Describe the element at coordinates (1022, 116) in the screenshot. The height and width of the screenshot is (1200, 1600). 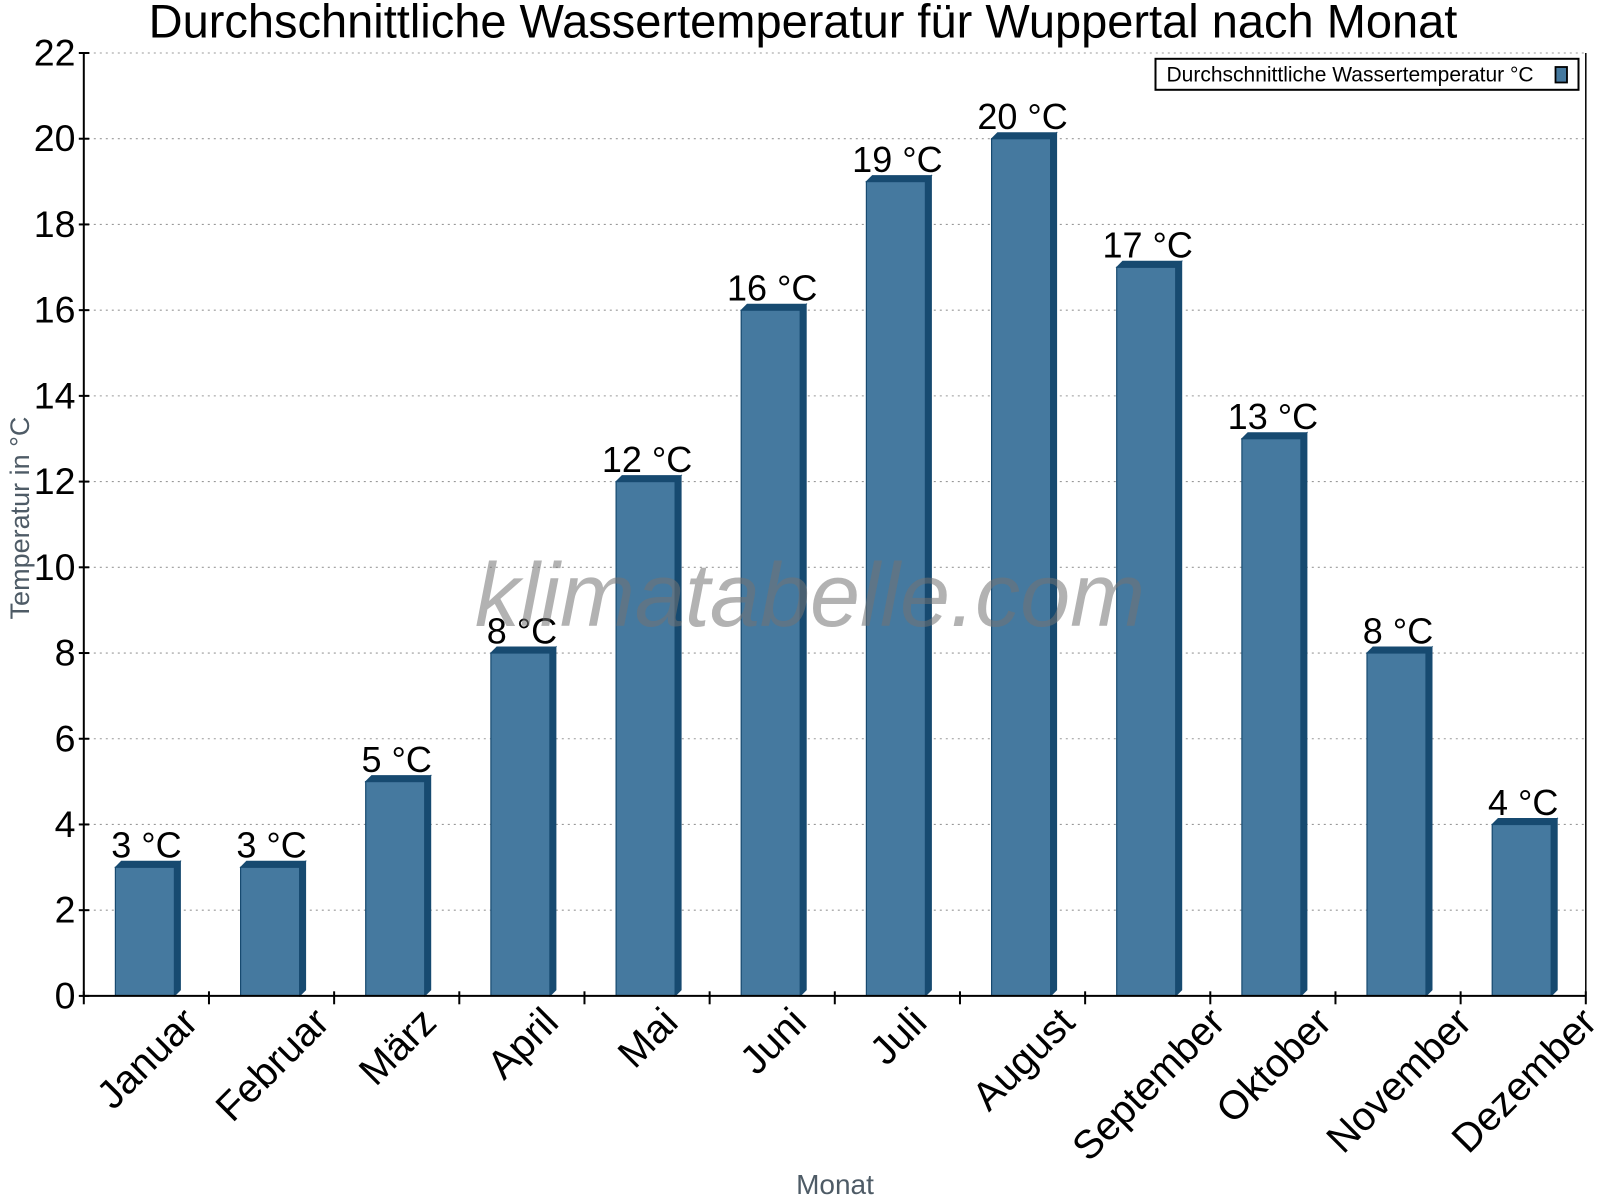
I see `svg-text: 20 °C` at that location.